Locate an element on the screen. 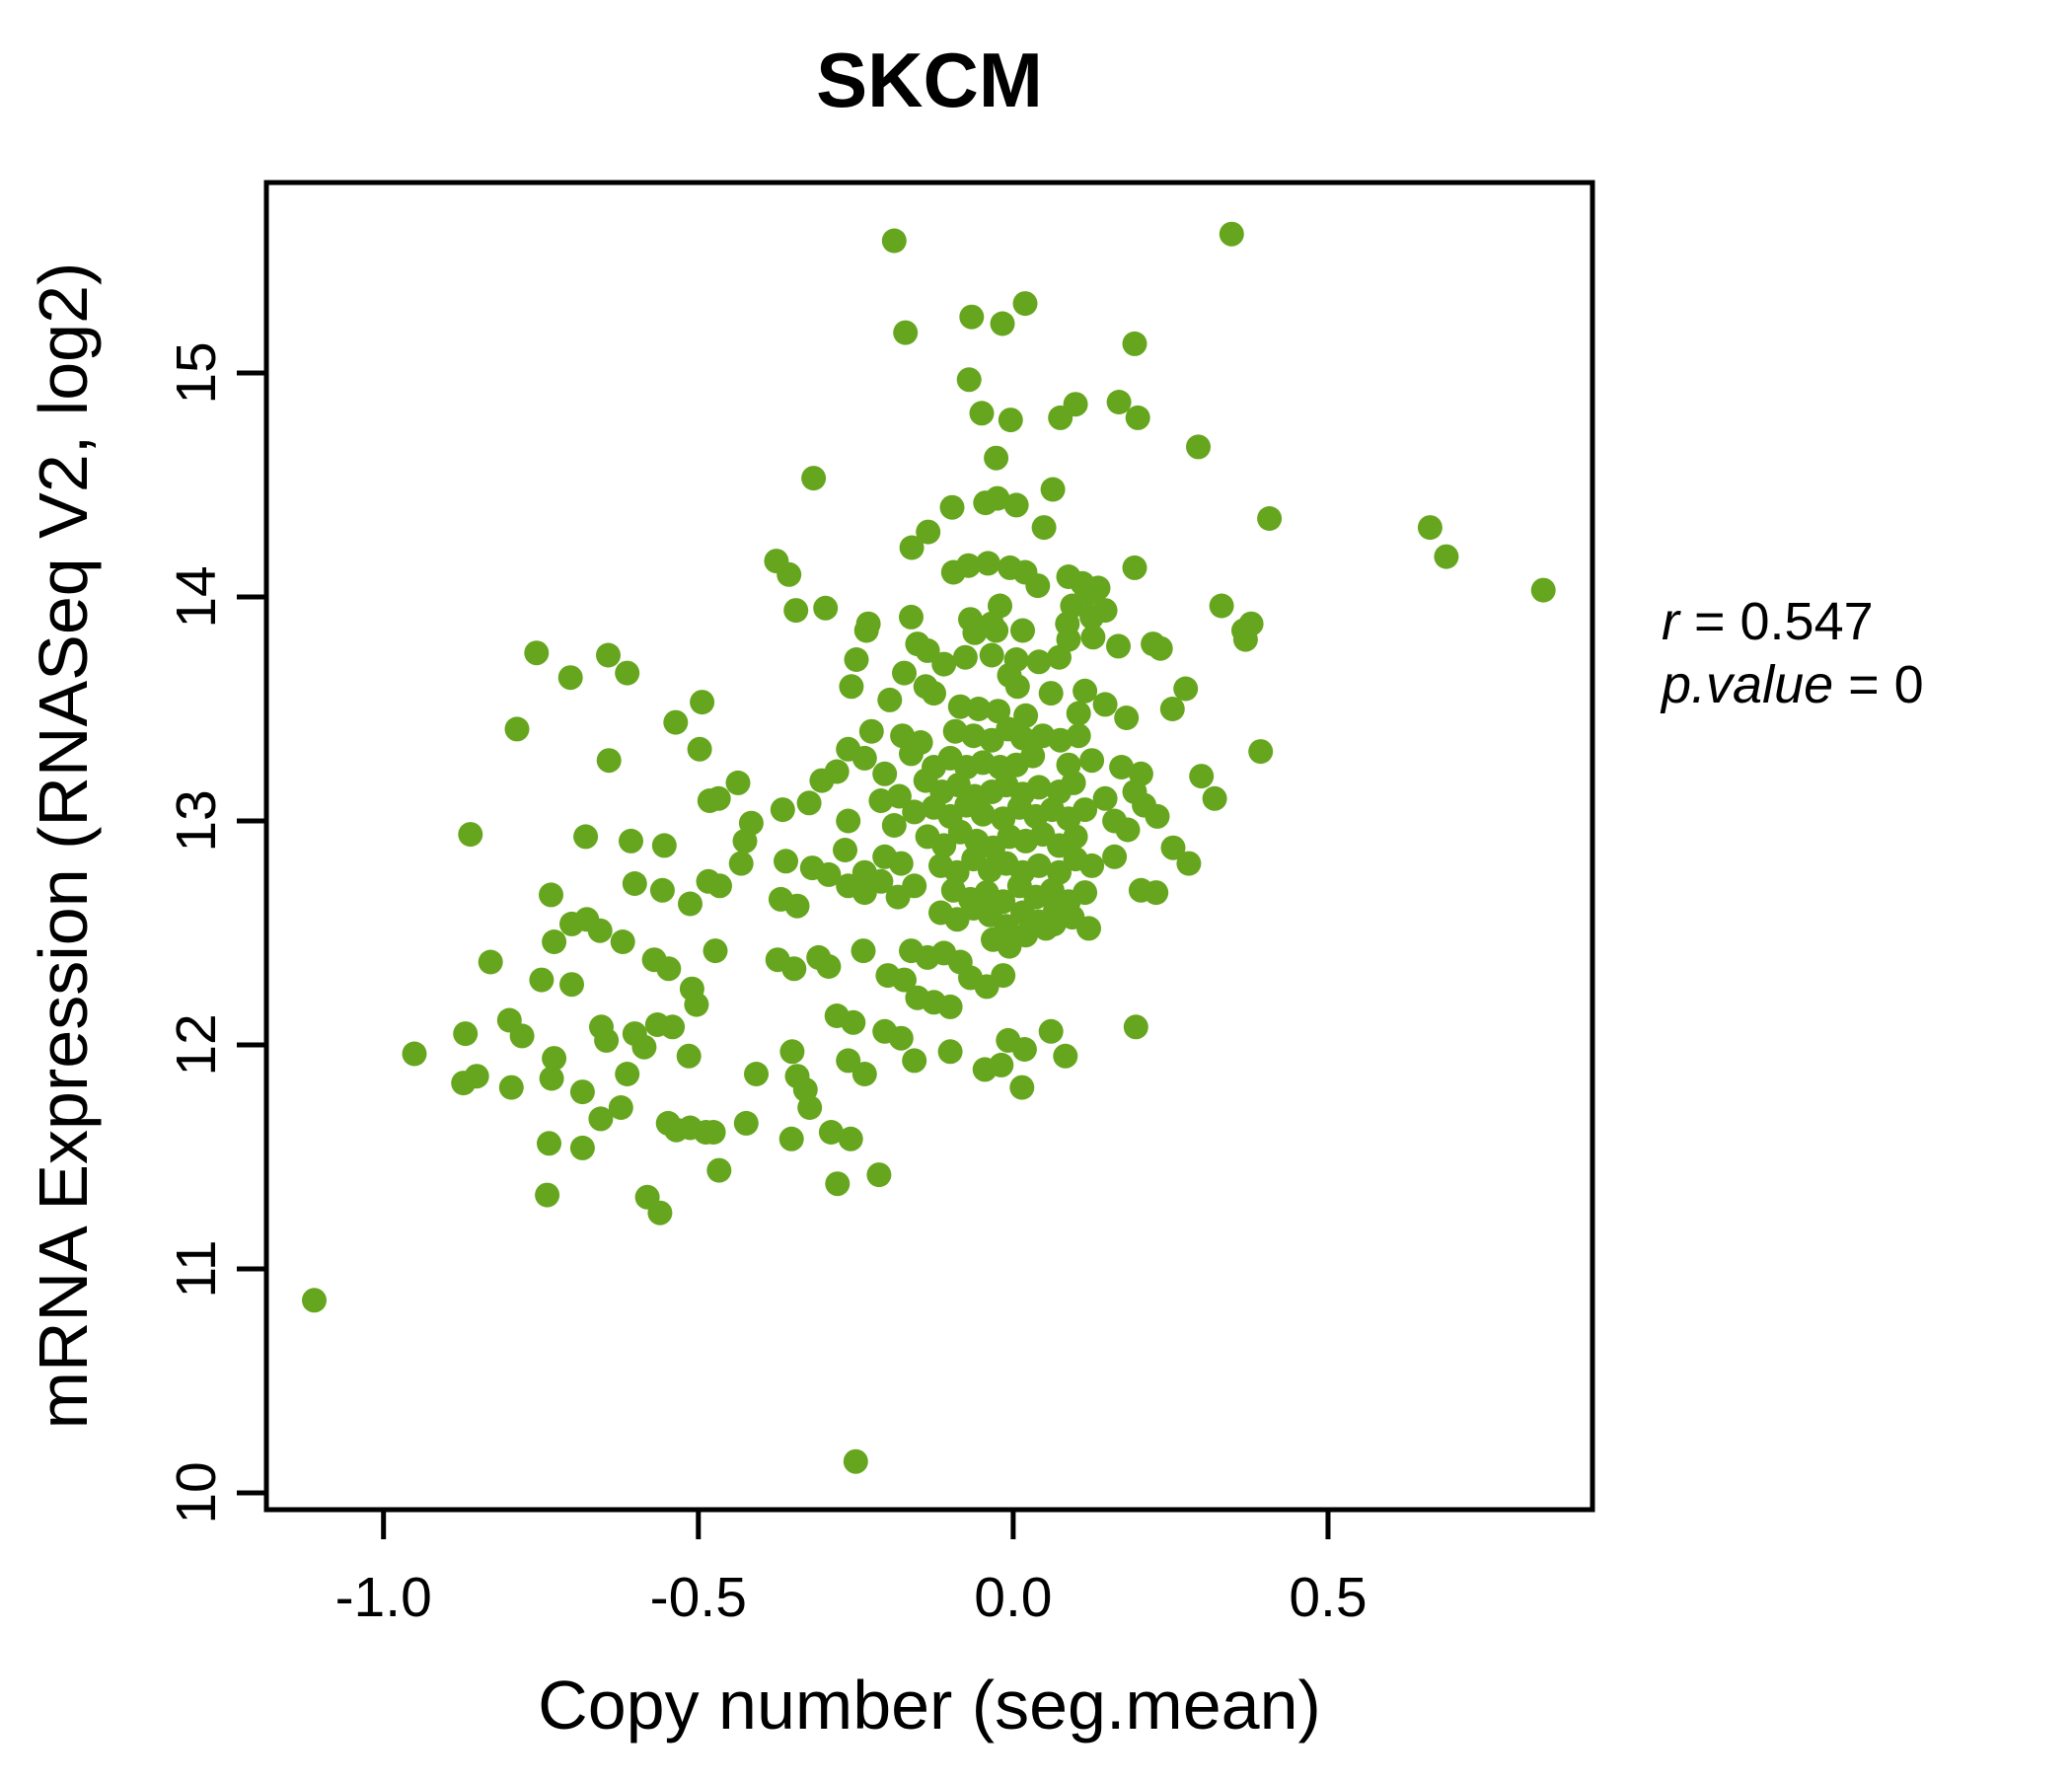 The height and width of the screenshot is (1781, 2072). x-tick-label: 0.0 is located at coordinates (1013, 1597).